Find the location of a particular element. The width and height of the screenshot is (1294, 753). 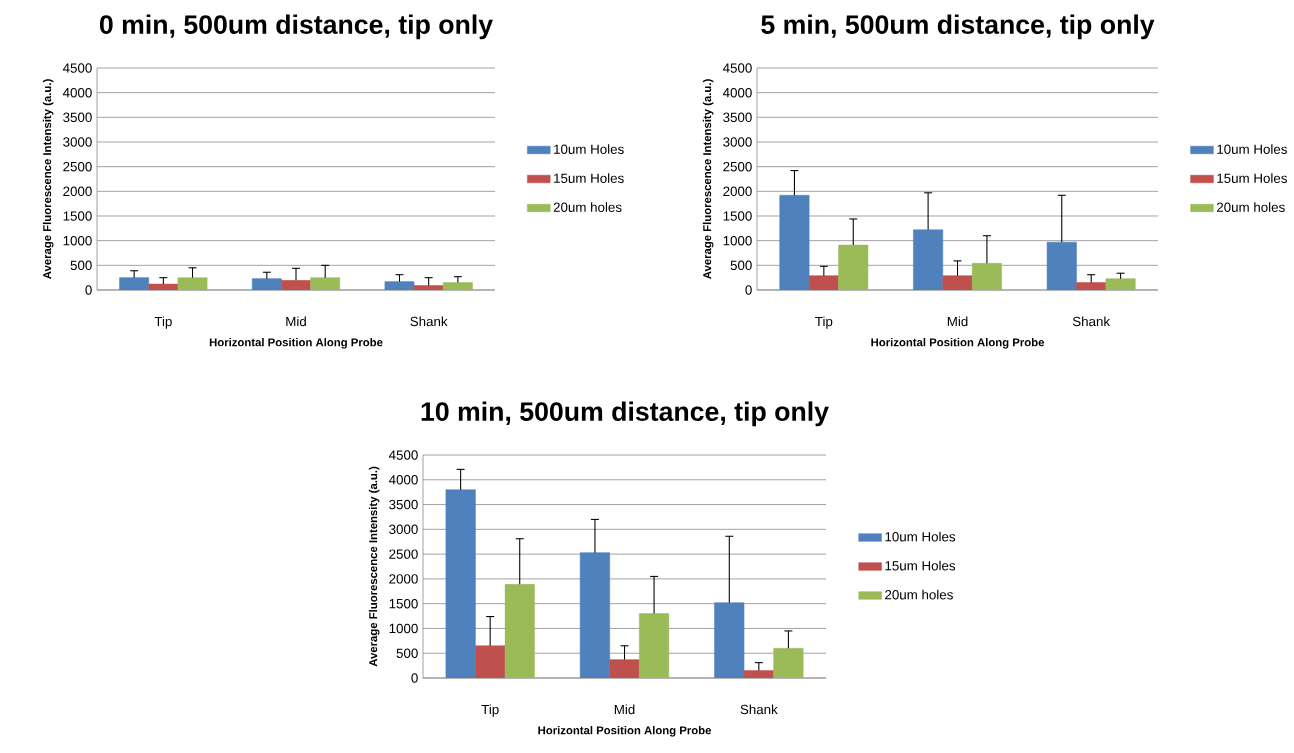

chart-title: 0 min, 500um distance, tip only is located at coordinates (296, 27).